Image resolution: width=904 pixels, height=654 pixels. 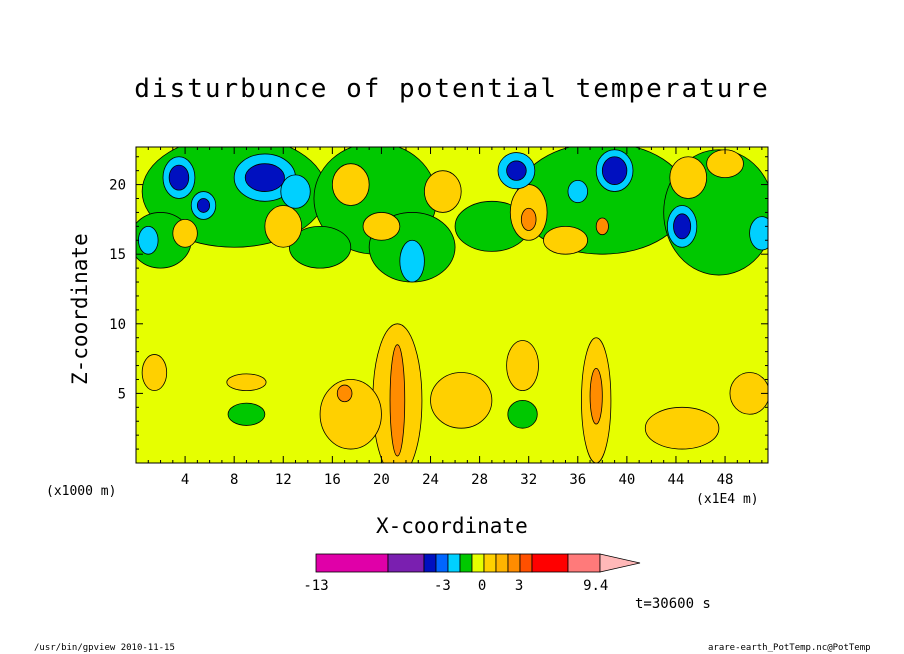 I want to click on x-tick-label: 24, so click(x=430, y=480).